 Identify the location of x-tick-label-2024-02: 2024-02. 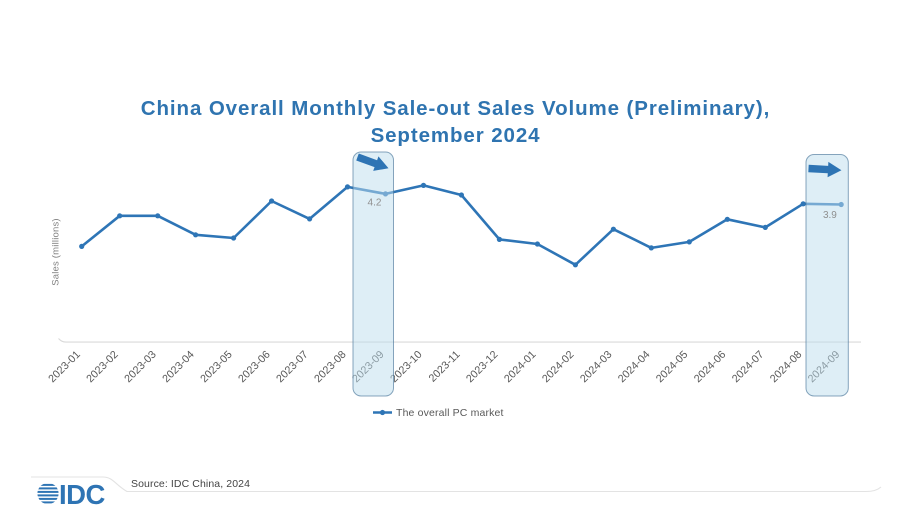
(558, 367).